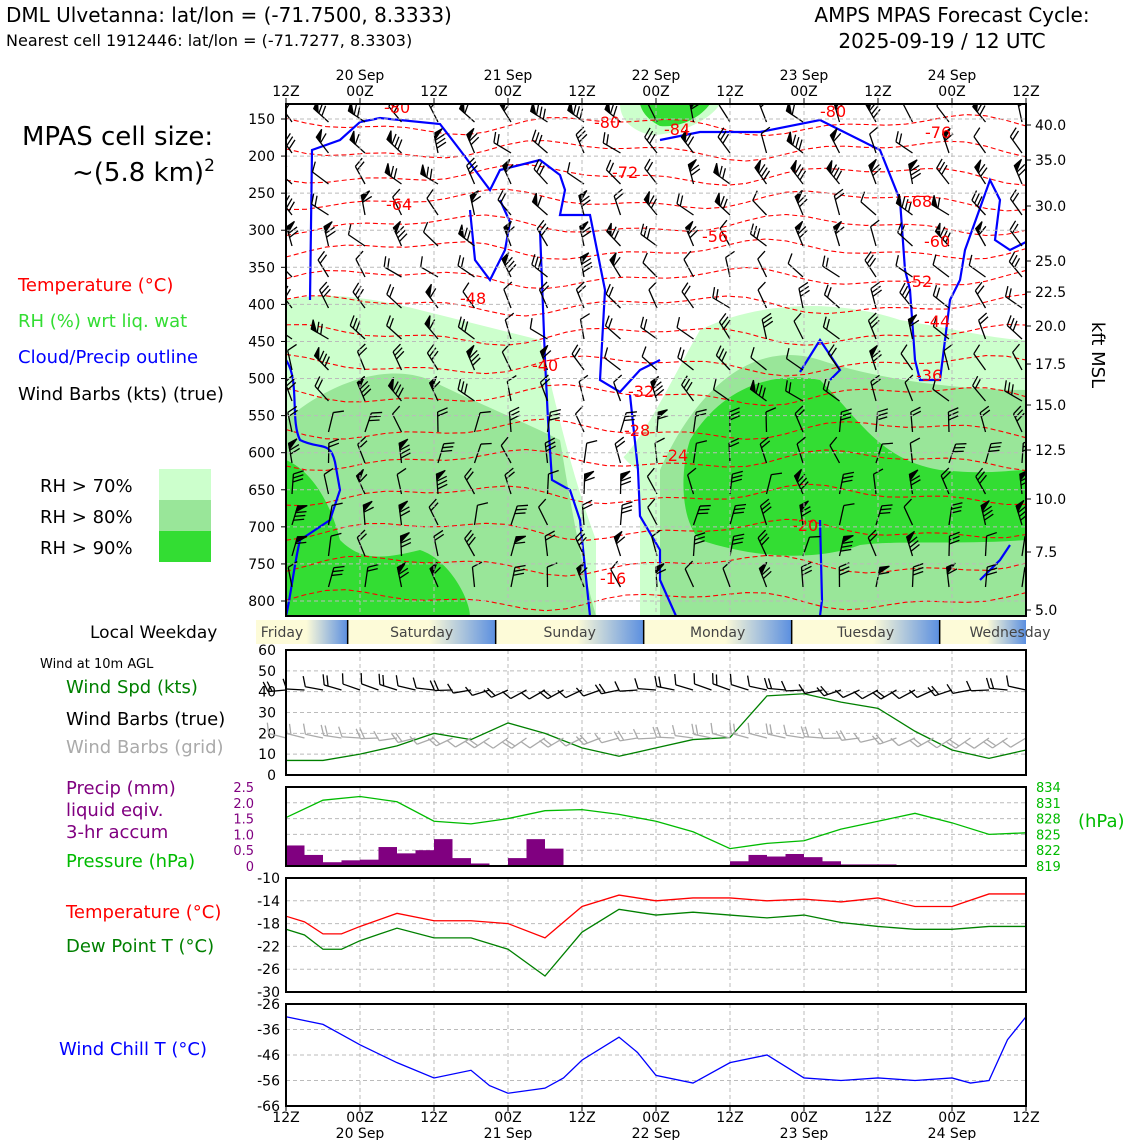 This screenshot has height=1140, width=1140. What do you see at coordinates (268, 1005) in the screenshot?
I see `windchill-y-tick: -26` at bounding box center [268, 1005].